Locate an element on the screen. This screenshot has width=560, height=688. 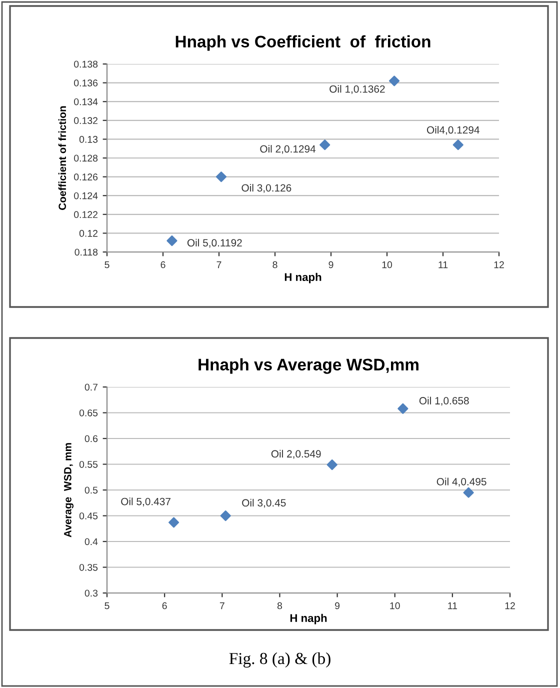
y-tick-label: 0.126 is located at coordinates (86, 177).